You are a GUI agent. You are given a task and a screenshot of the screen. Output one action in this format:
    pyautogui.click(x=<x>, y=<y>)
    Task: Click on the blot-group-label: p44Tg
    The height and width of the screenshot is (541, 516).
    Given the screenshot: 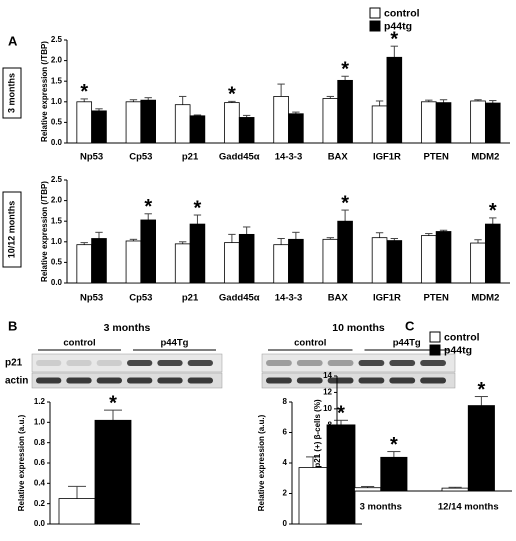 What is the action you would take?
    pyautogui.click(x=407, y=343)
    